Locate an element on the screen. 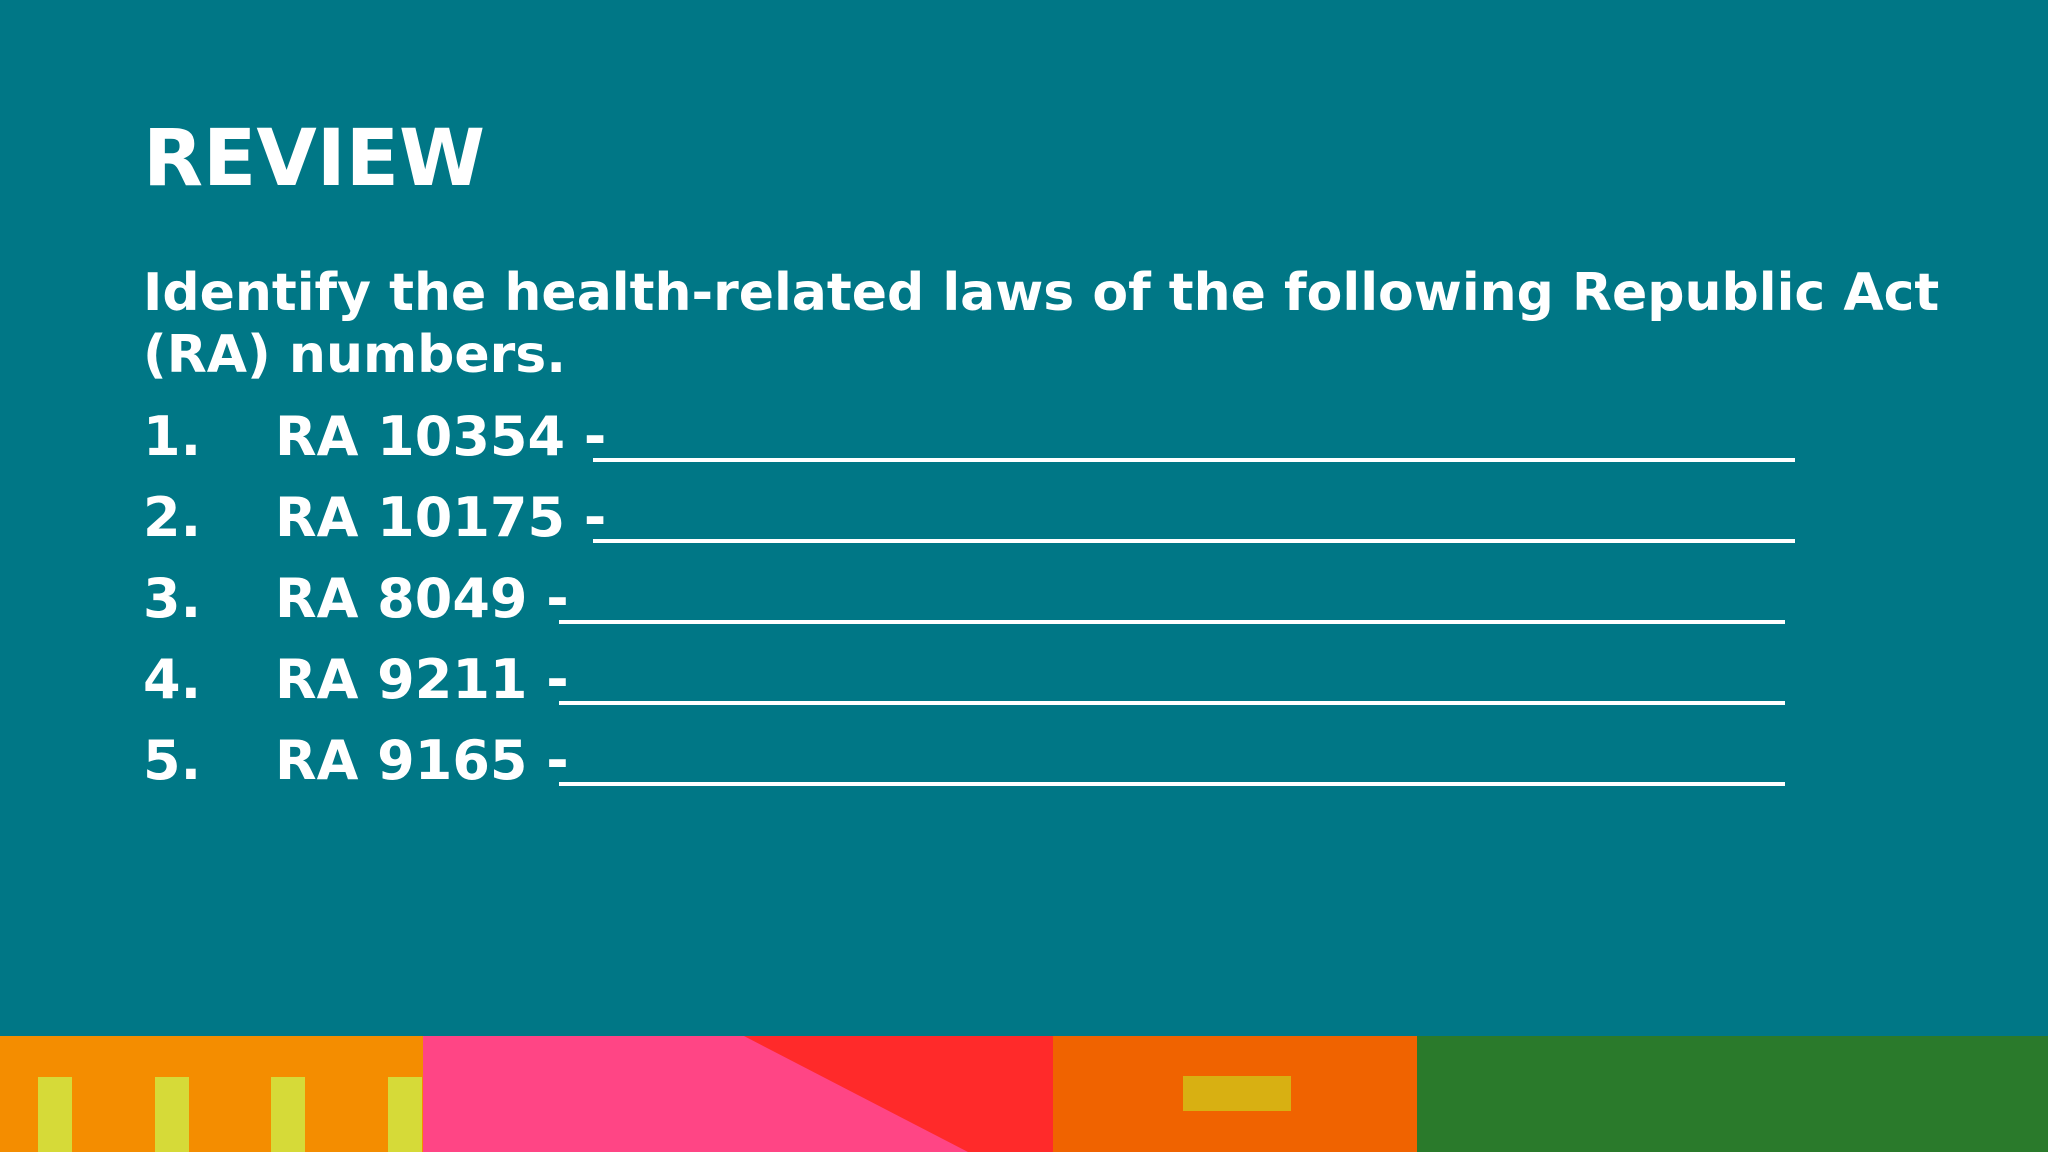 The width and height of the screenshot is (2048, 1152). decor-mustard-bar is located at coordinates (1237, 1093).